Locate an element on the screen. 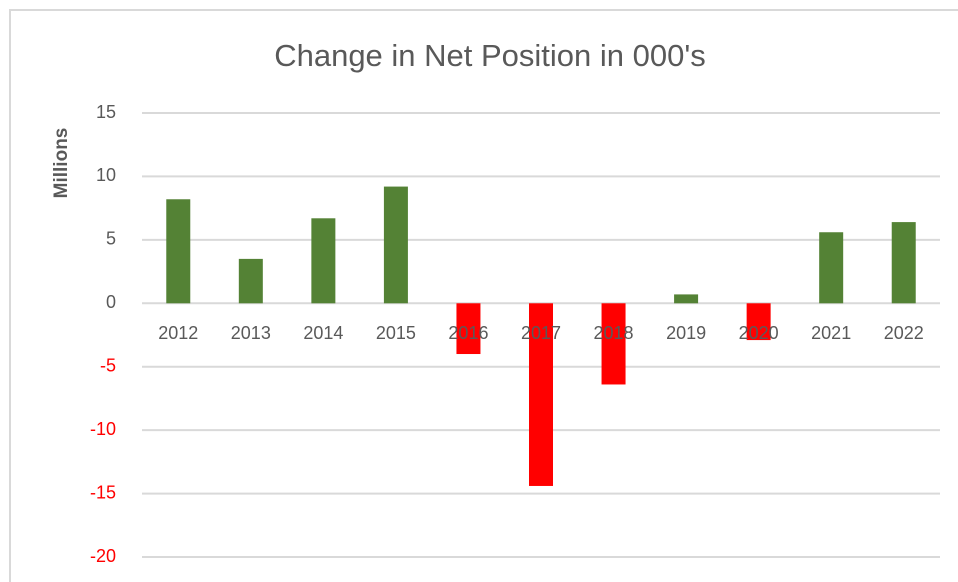 Image resolution: width=958 pixels, height=582 pixels. y-tick-label: -10 is located at coordinates (103, 429).